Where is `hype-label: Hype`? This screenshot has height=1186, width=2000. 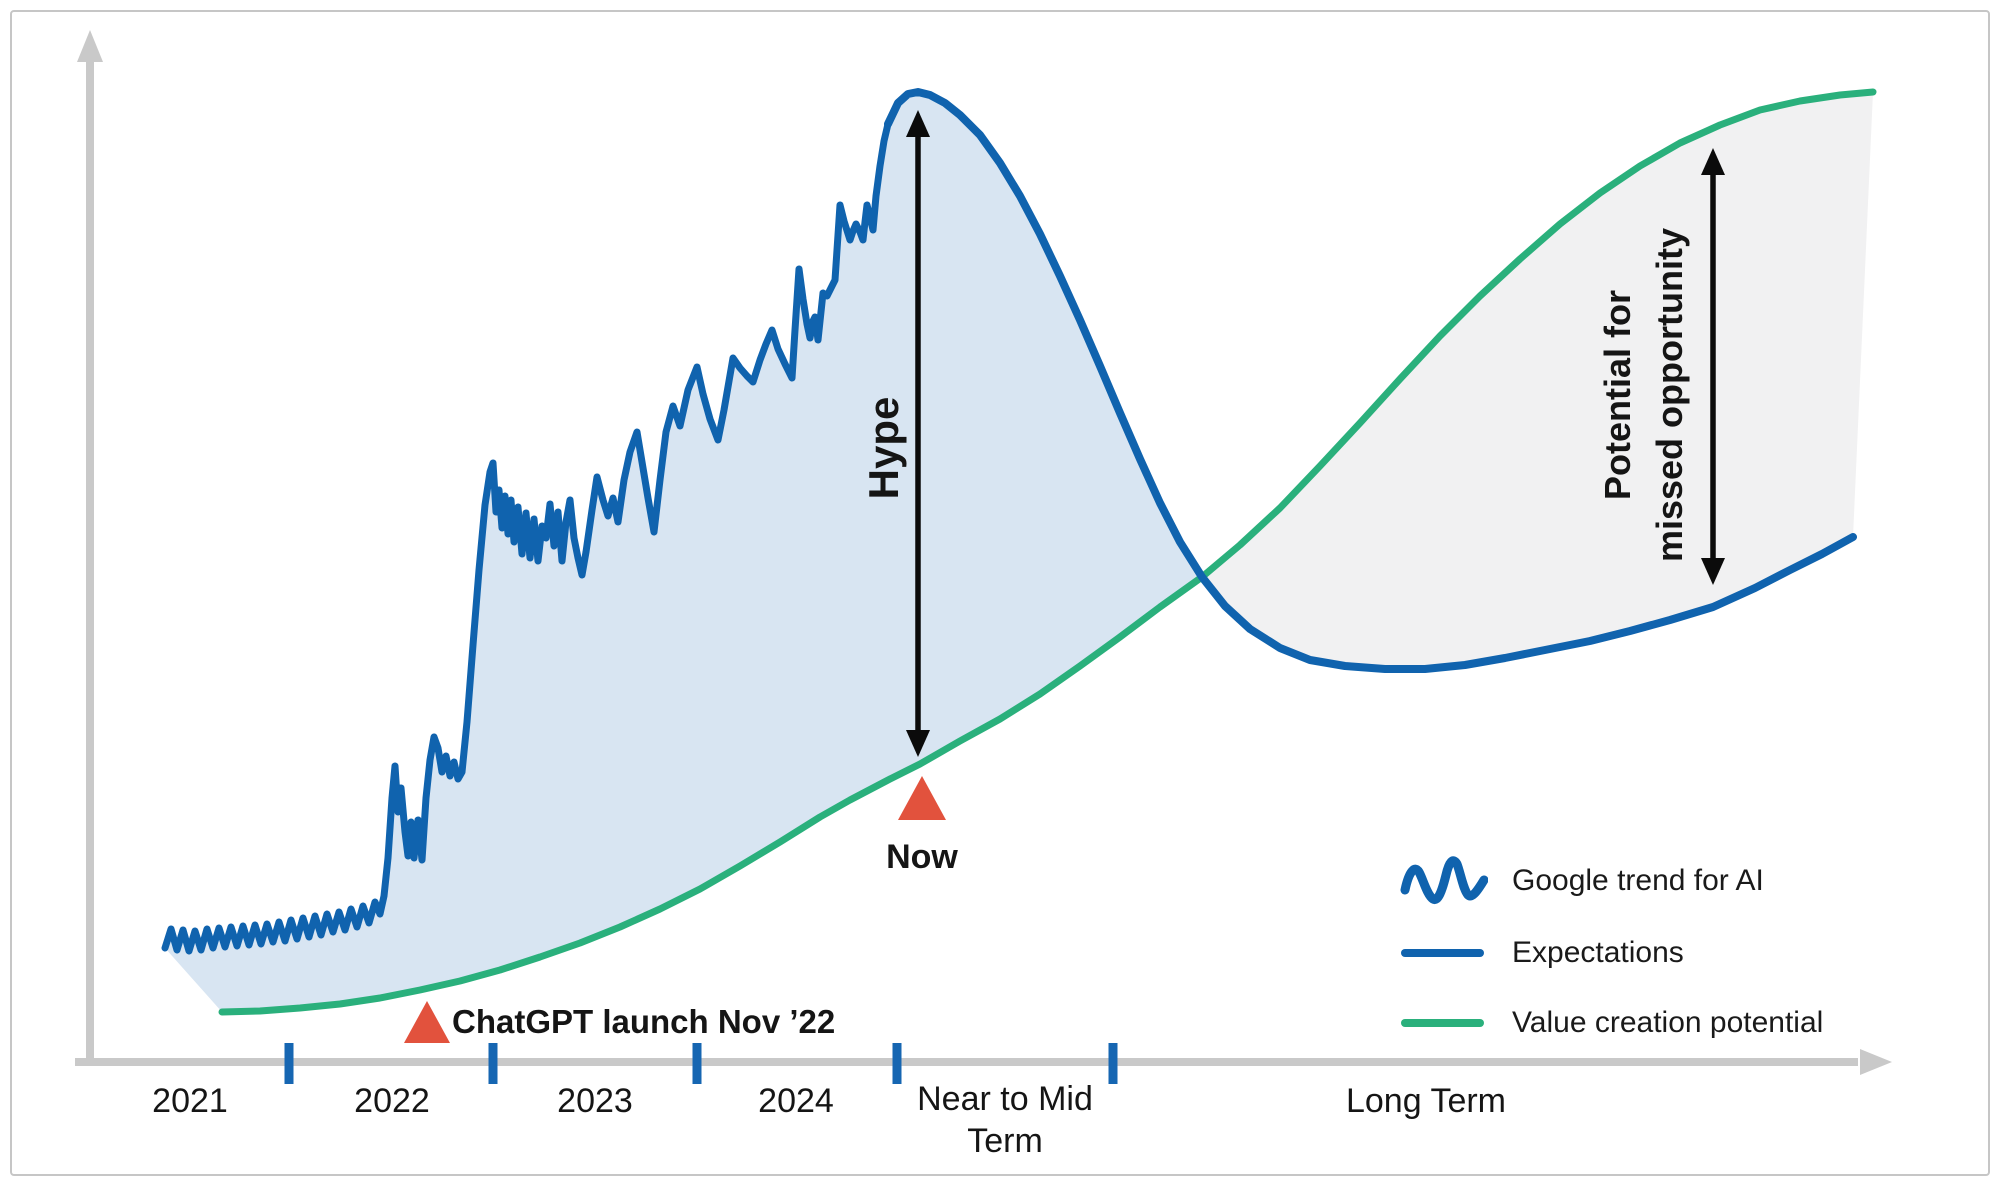 hype-label: Hype is located at coordinates (883, 448).